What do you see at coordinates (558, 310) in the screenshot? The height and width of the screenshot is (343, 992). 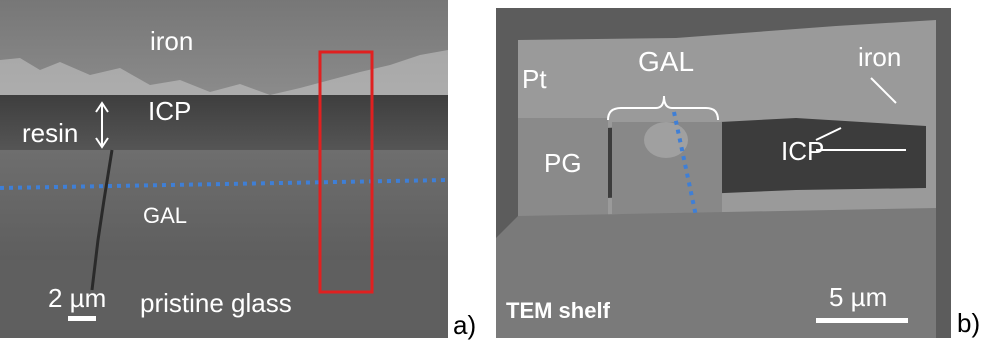 I see `label-tem-shelf: TEM shelf` at bounding box center [558, 310].